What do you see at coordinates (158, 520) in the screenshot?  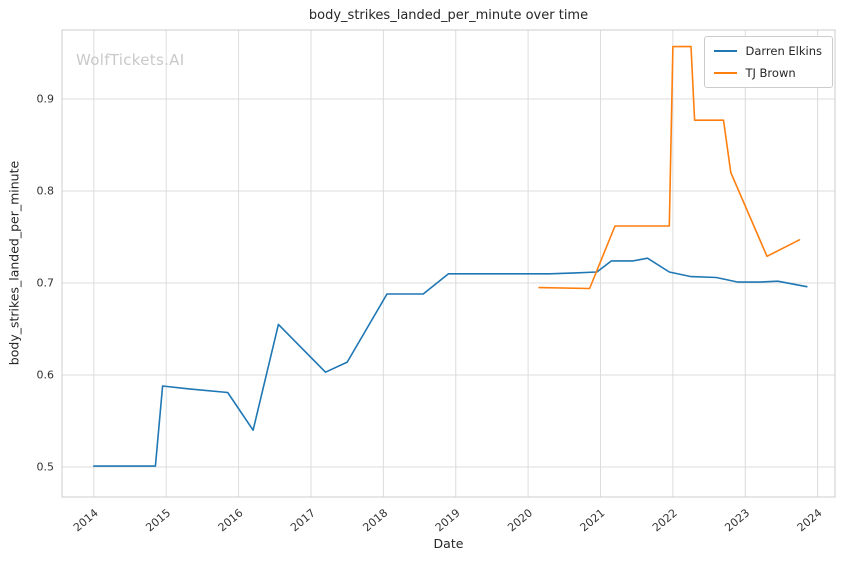 I see `x-tick-label: 2015` at bounding box center [158, 520].